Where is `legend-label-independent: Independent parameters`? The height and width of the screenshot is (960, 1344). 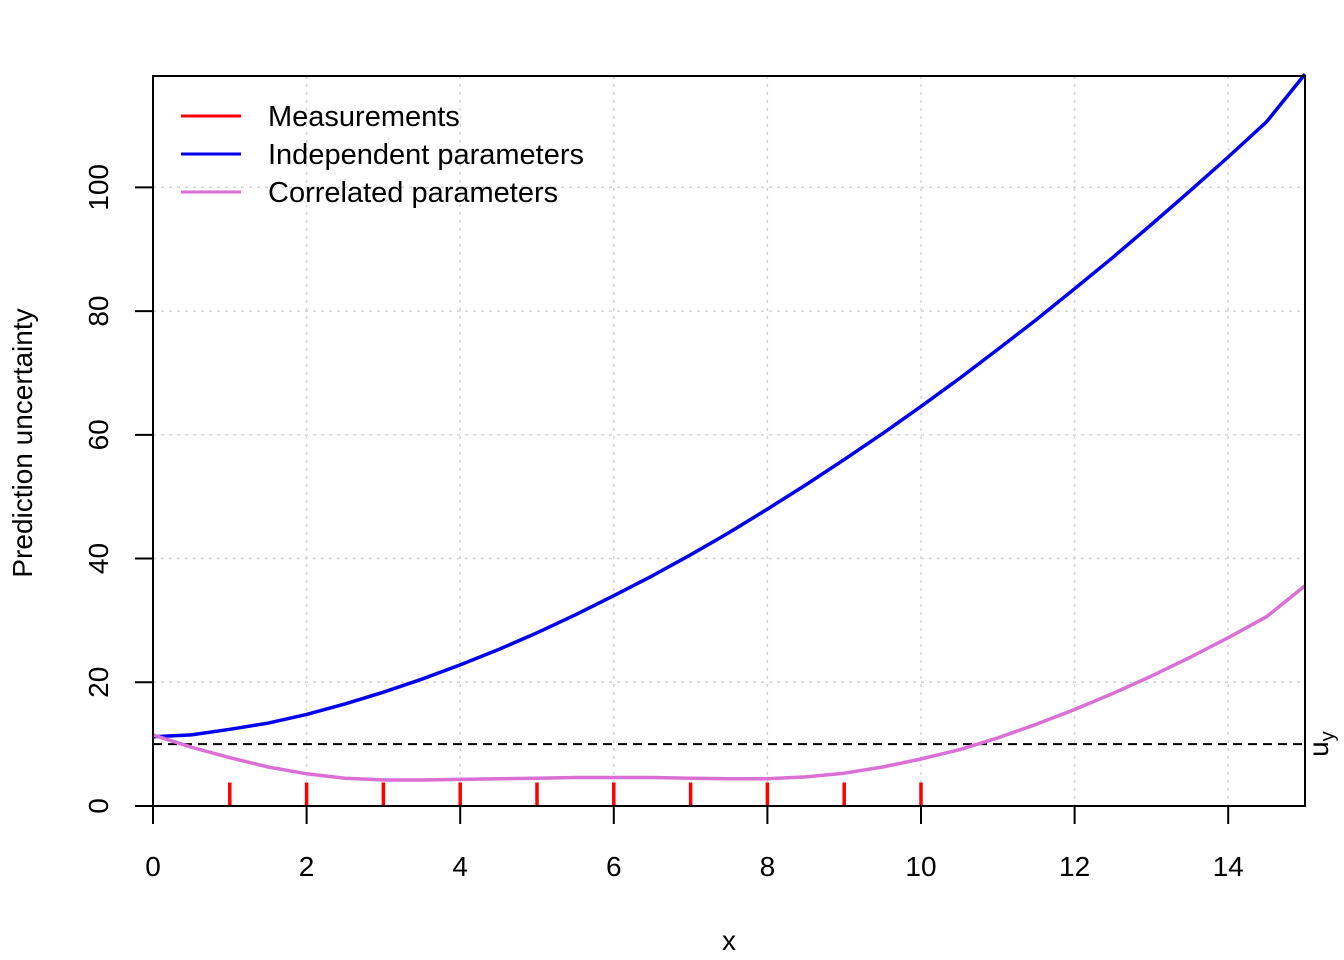
legend-label-independent: Independent parameters is located at coordinates (426, 155).